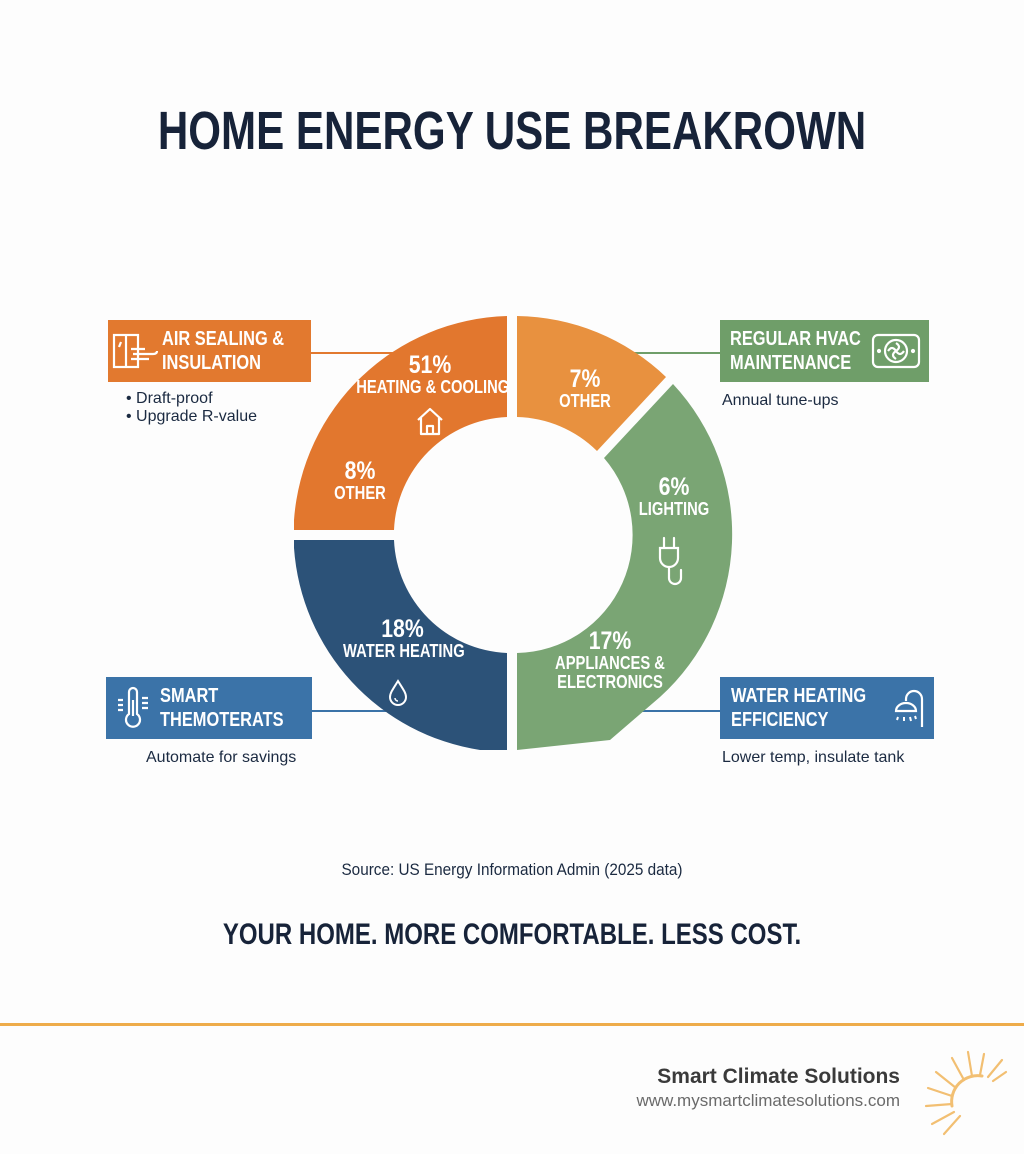 The image size is (1024, 1154). What do you see at coordinates (135, 351) in the screenshot?
I see `door-draft-icon` at bounding box center [135, 351].